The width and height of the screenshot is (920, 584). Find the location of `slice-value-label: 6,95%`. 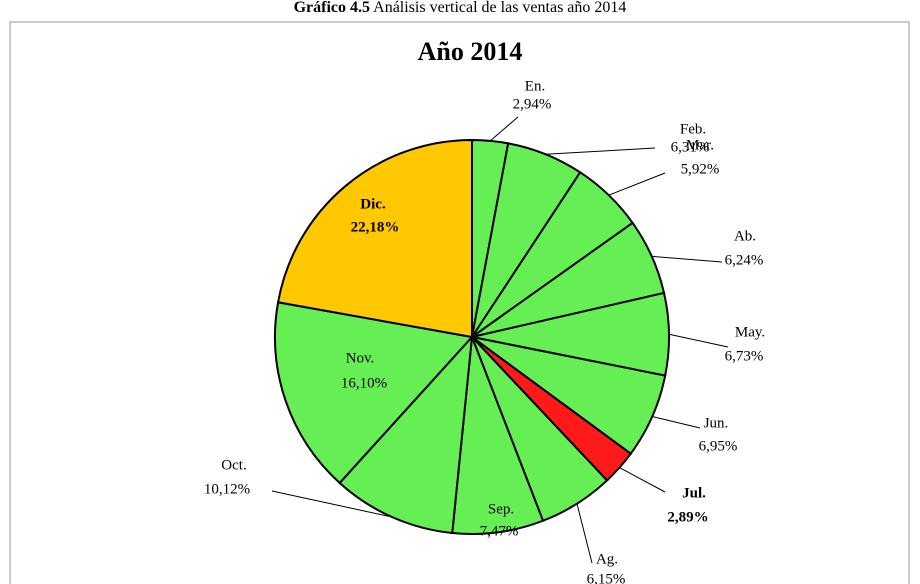

slice-value-label: 6,95% is located at coordinates (718, 446).